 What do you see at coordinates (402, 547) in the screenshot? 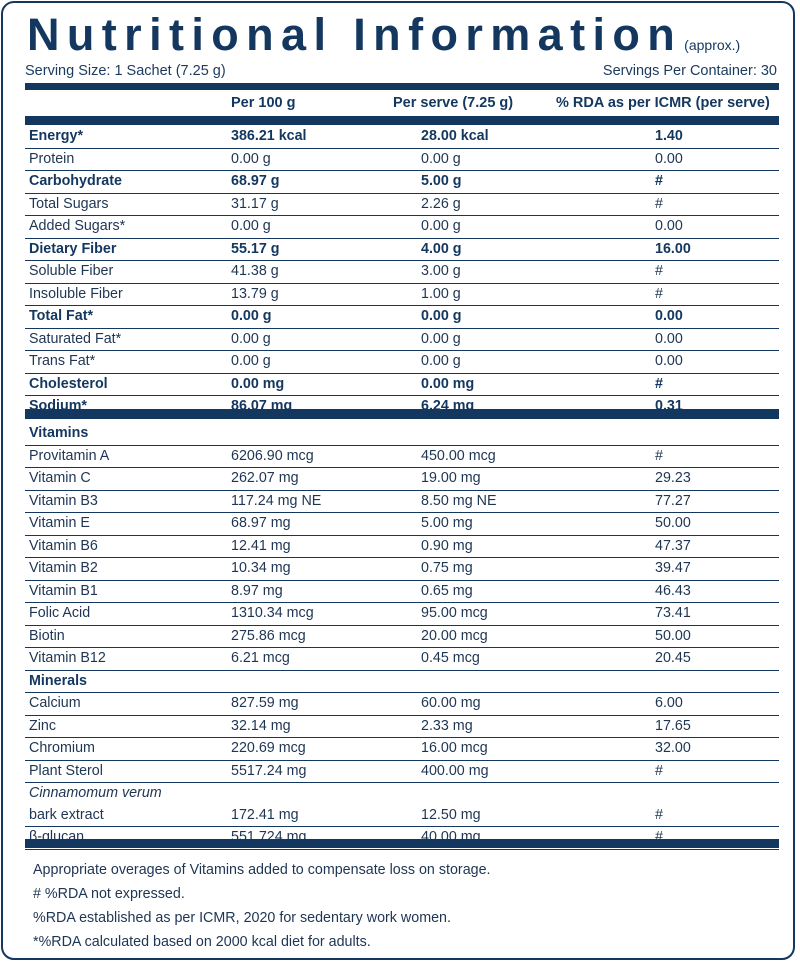
I see `table-row: Vitamin B6 12.41 mg 0.90 mg 47.37` at bounding box center [402, 547].